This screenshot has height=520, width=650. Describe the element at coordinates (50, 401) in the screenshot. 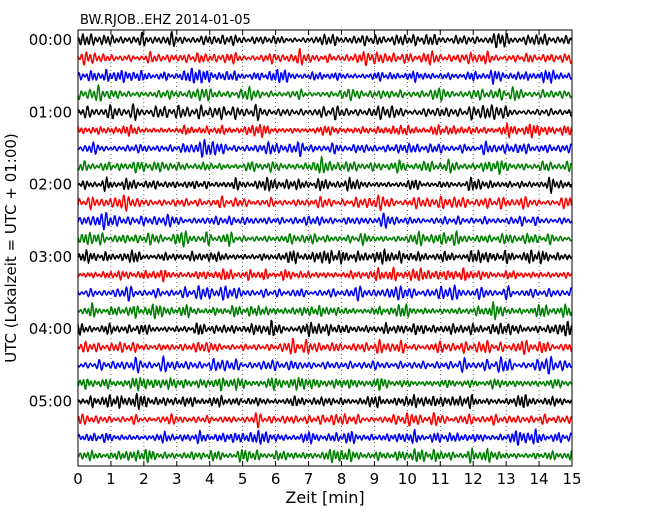

I see `y-tick-label: 05:00` at that location.